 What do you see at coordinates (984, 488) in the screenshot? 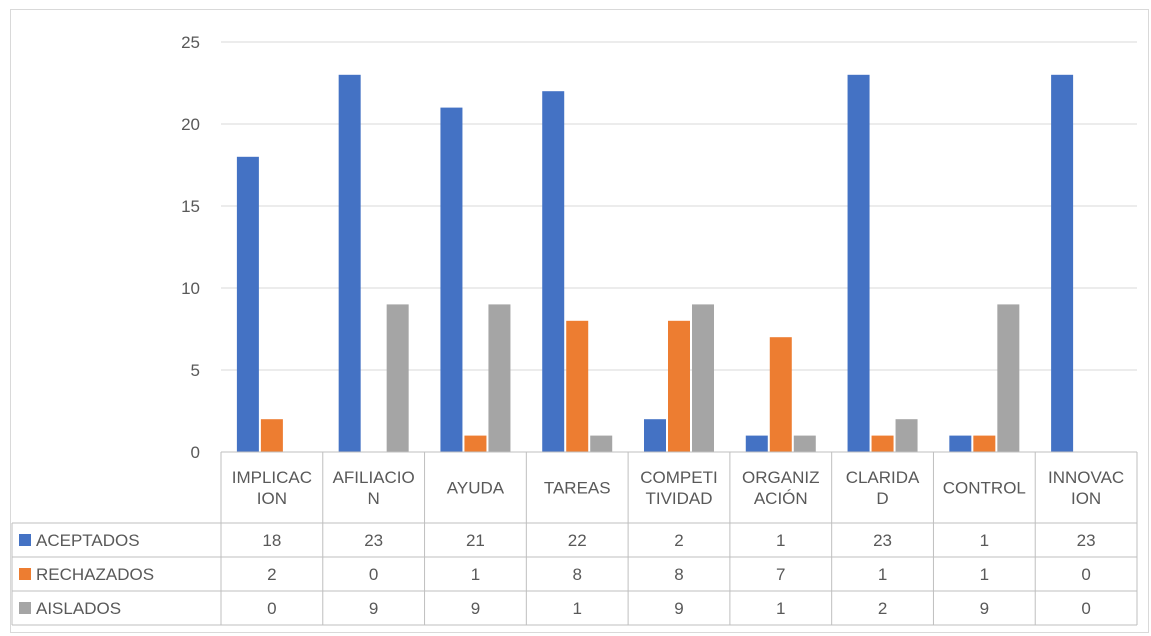
I see `x-category-label: CONTROL` at bounding box center [984, 488].